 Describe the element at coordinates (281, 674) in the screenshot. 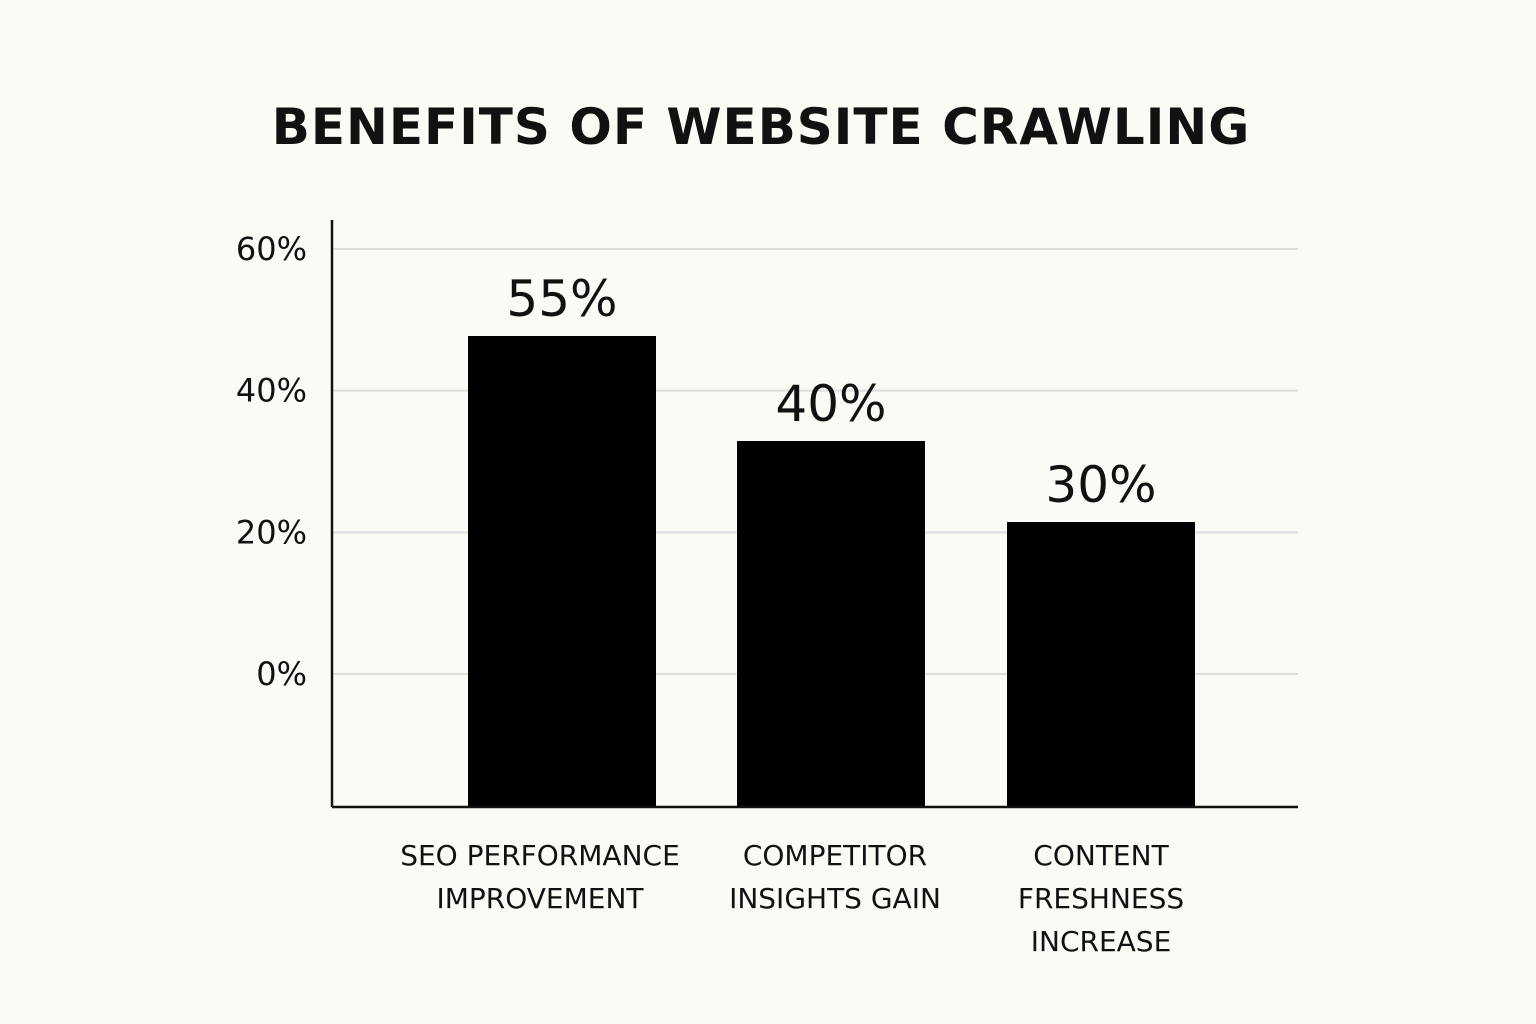

I see `y-tick-label: 0%` at that location.